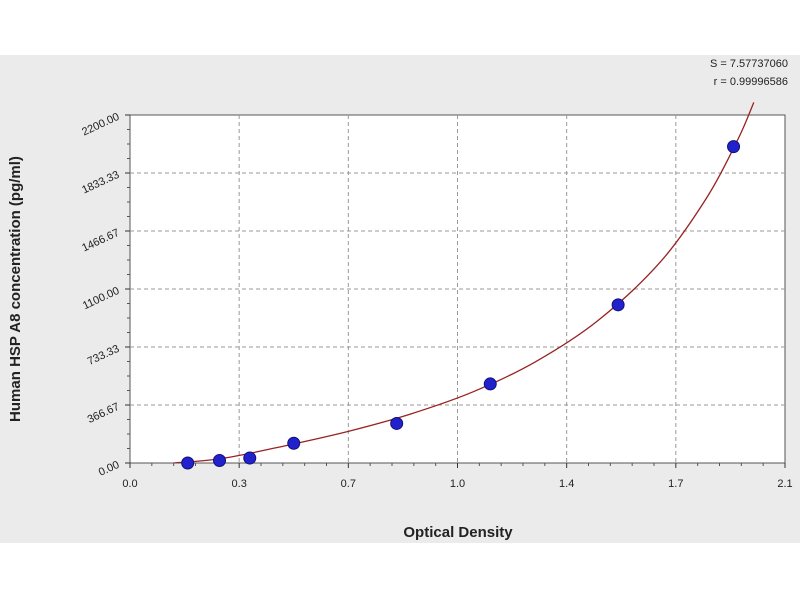 Image resolution: width=800 pixels, height=600 pixels. I want to click on y-axis-title: Human HSP A8 concentration (pg/ml), so click(15, 289).